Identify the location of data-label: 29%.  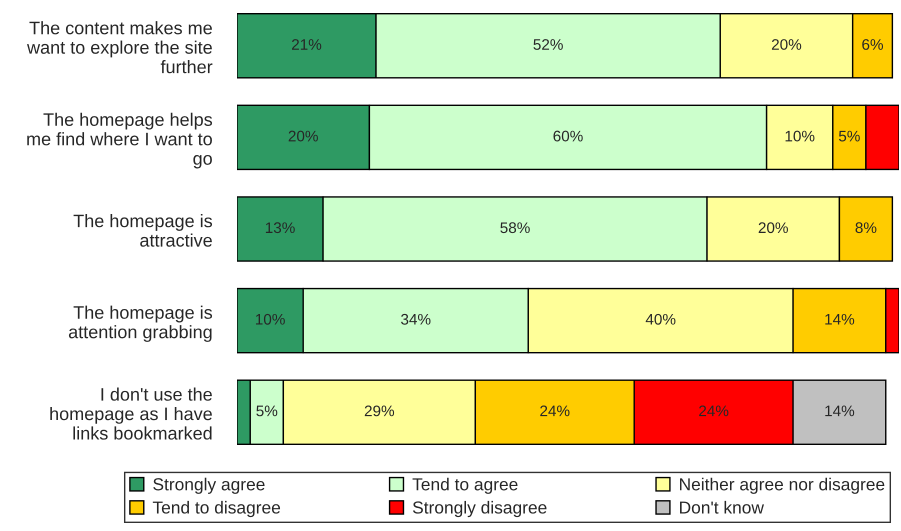
(379, 410).